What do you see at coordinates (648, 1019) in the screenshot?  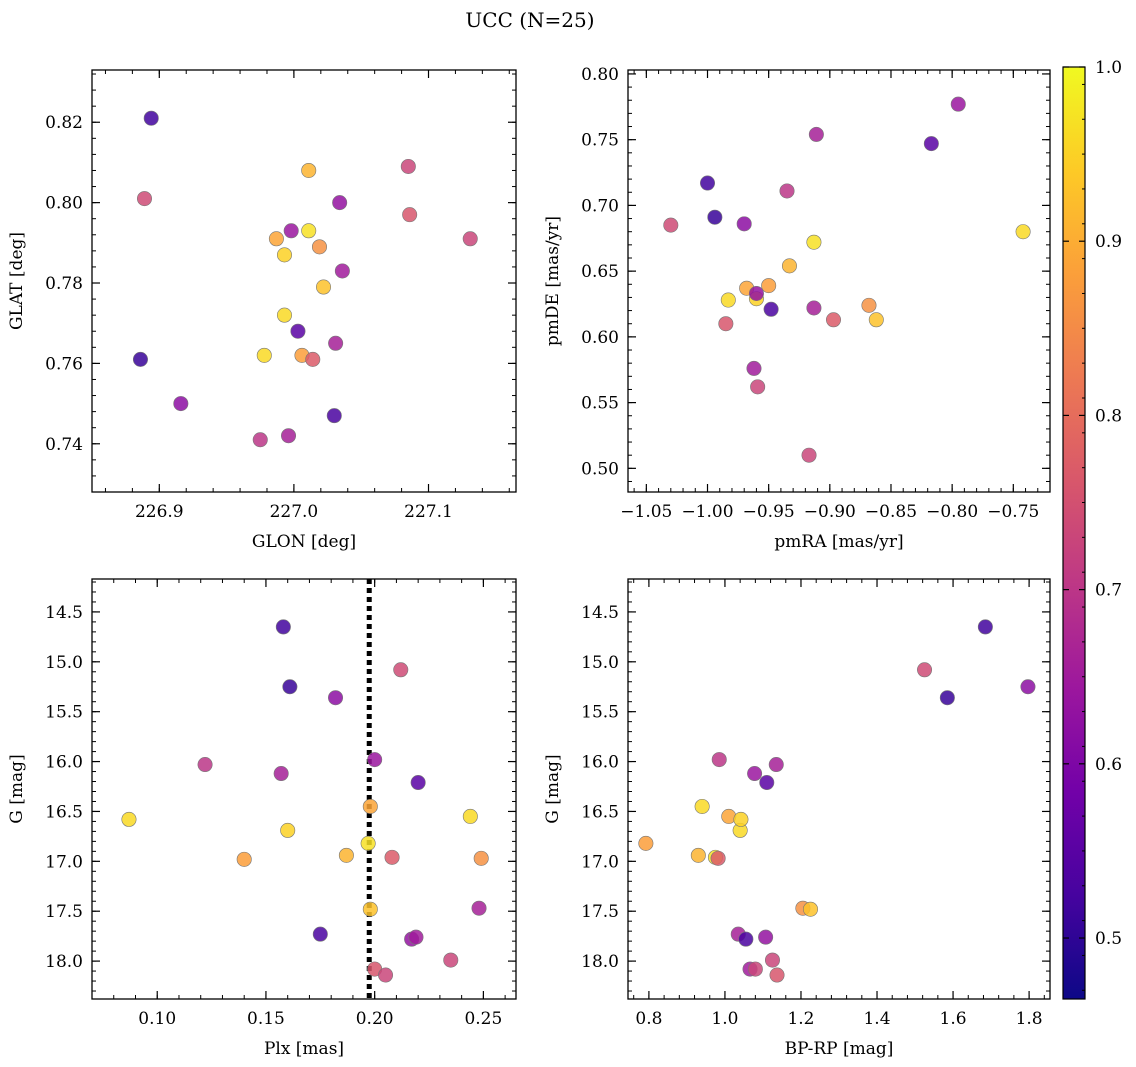 I see `x-tick-label: 0.8` at bounding box center [648, 1019].